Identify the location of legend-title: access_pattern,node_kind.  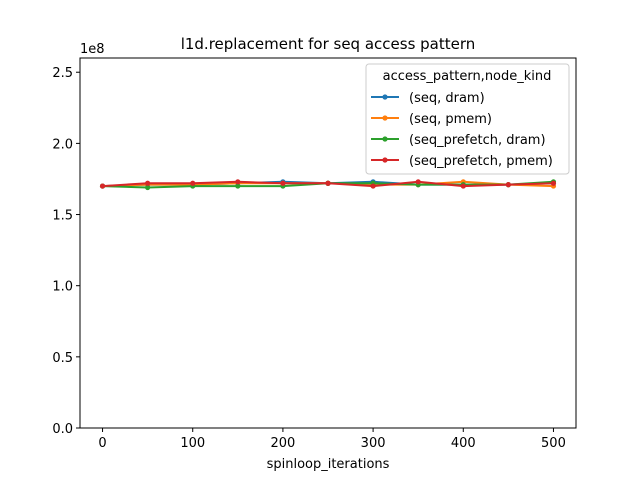
(467, 76).